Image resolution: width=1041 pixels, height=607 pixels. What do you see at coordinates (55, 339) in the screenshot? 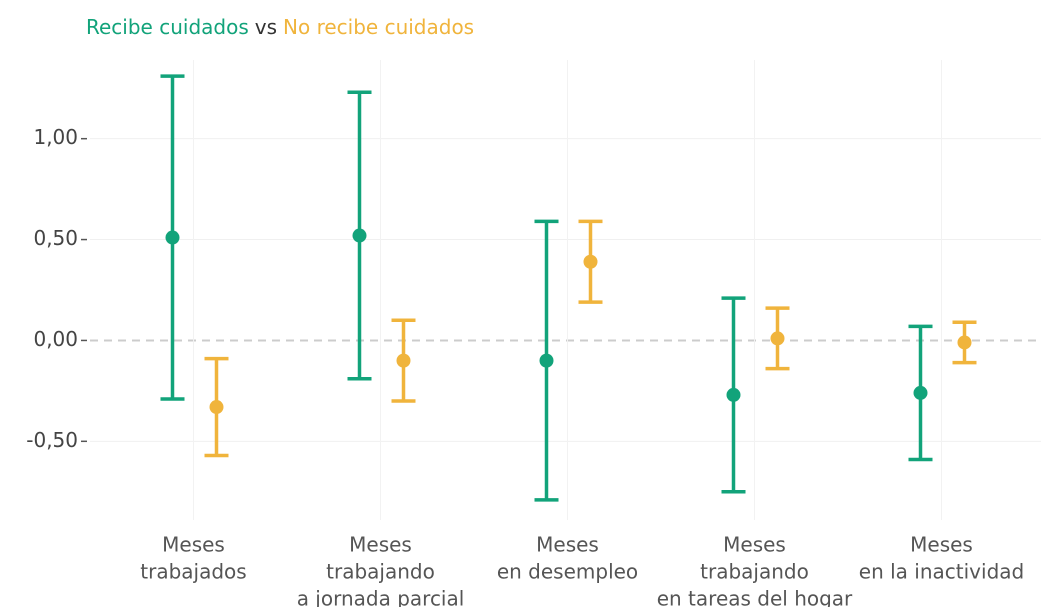
I see `y-tick-label: 0,00` at bounding box center [55, 339].